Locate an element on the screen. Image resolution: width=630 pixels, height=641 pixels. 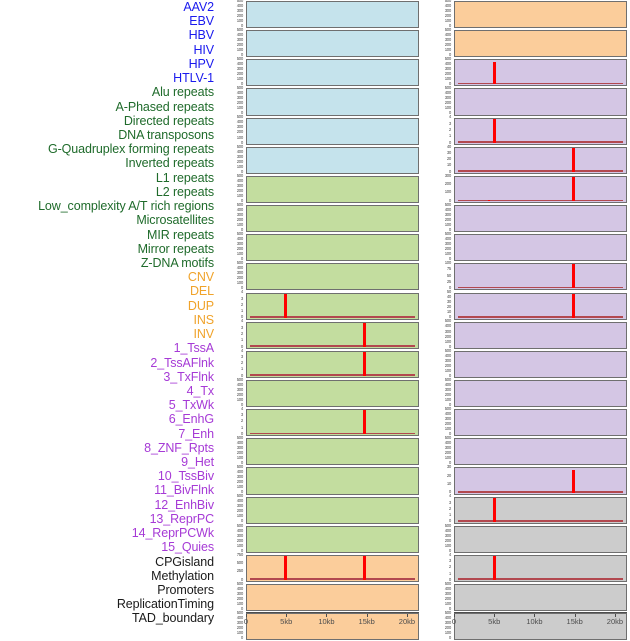
plot-panel: 0 10 20 30 is located at coordinates (529, 479).